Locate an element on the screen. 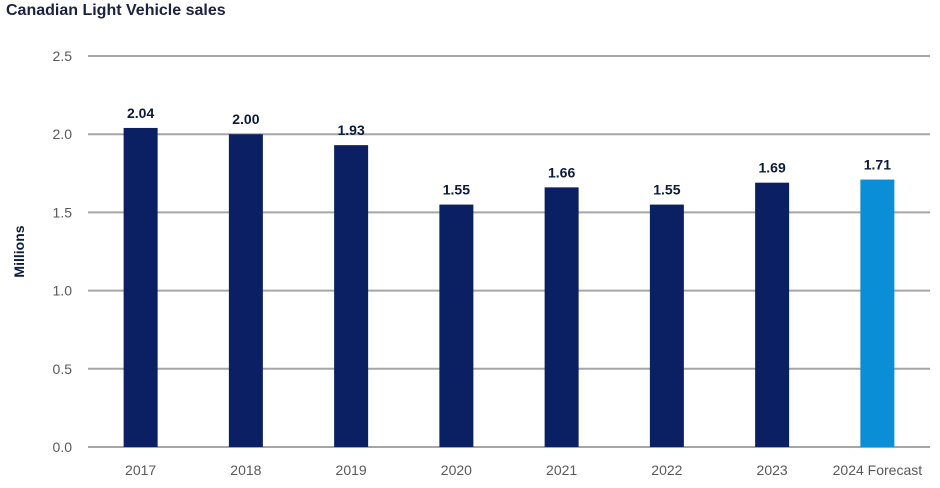 The image size is (940, 488). y-tick-label: 2.5 is located at coordinates (63, 56).